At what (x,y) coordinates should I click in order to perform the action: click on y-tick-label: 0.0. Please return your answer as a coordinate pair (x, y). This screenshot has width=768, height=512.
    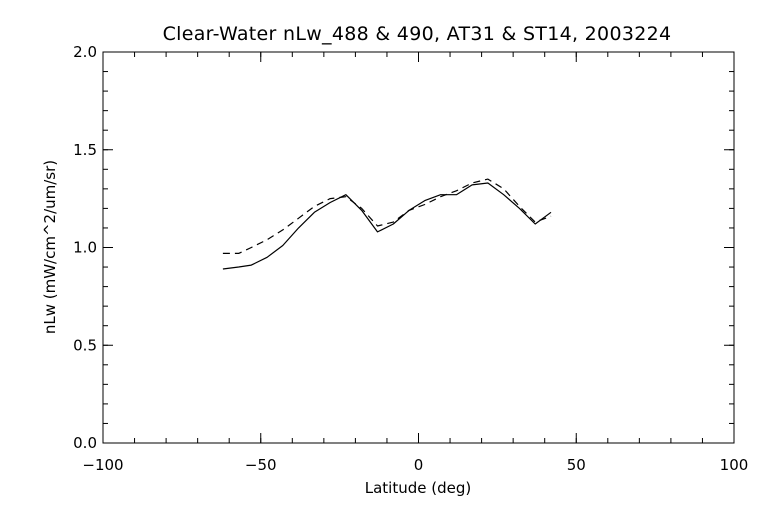
    Looking at the image, I should click on (85, 443).